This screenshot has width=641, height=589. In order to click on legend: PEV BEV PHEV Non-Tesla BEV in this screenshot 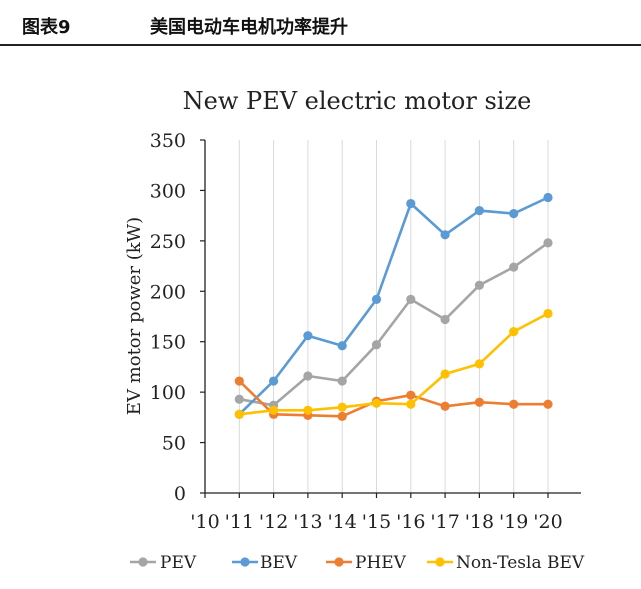, I will do `click(357, 563)`.